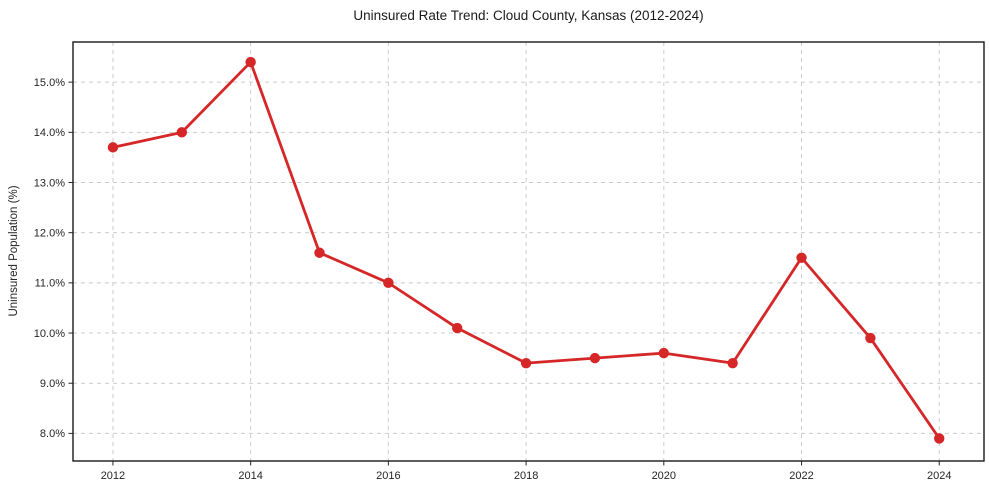  I want to click on y-axis-label: Uninsured Population (%), so click(14, 251).